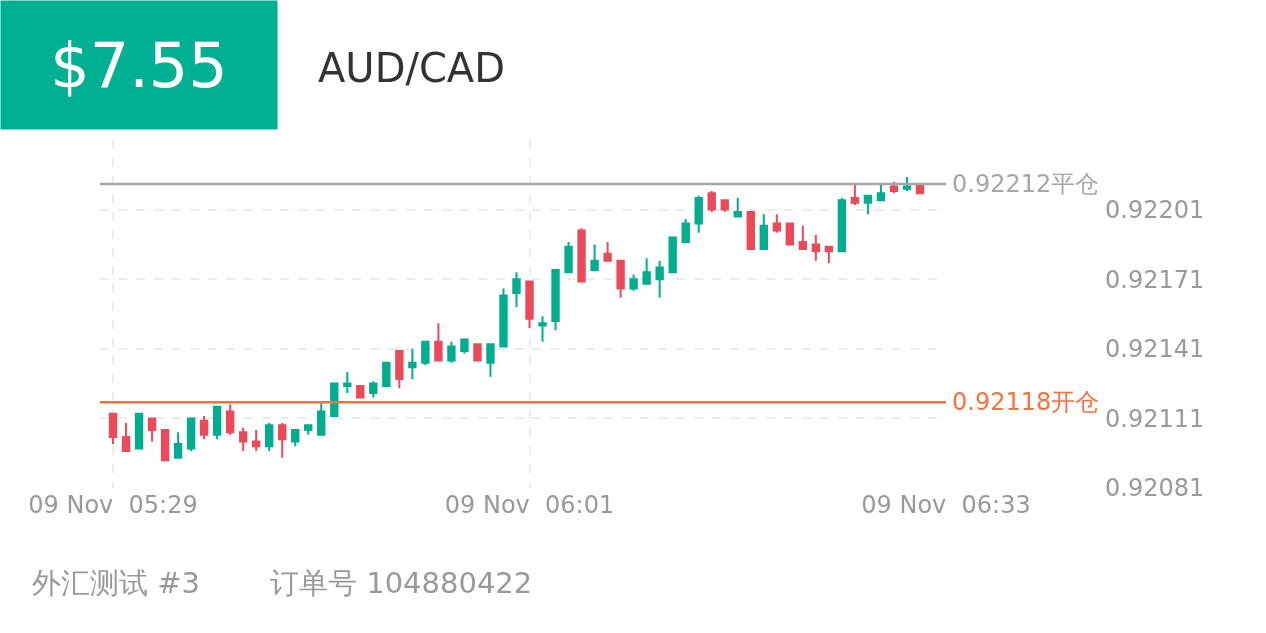 The height and width of the screenshot is (633, 1266). Describe the element at coordinates (412, 68) in the screenshot. I see `chart-title: AUD/CAD` at that location.